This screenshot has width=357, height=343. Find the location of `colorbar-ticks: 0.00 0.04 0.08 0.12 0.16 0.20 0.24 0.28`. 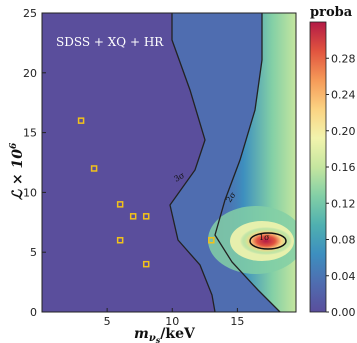

colorbar-ticks: 0.00 0.04 0.08 0.12 0.16 0.20 0.24 0.28 is located at coordinates (341, 185).